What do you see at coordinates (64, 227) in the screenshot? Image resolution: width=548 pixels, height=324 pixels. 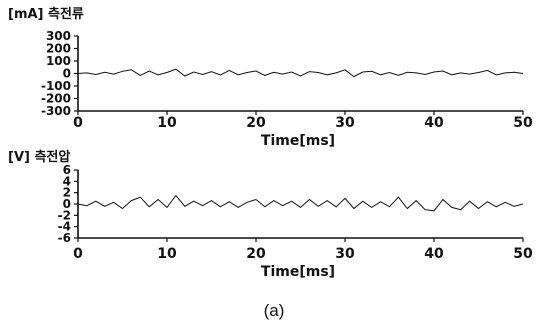 I see `voltage-chart-y-tick-label: -4` at bounding box center [64, 227].